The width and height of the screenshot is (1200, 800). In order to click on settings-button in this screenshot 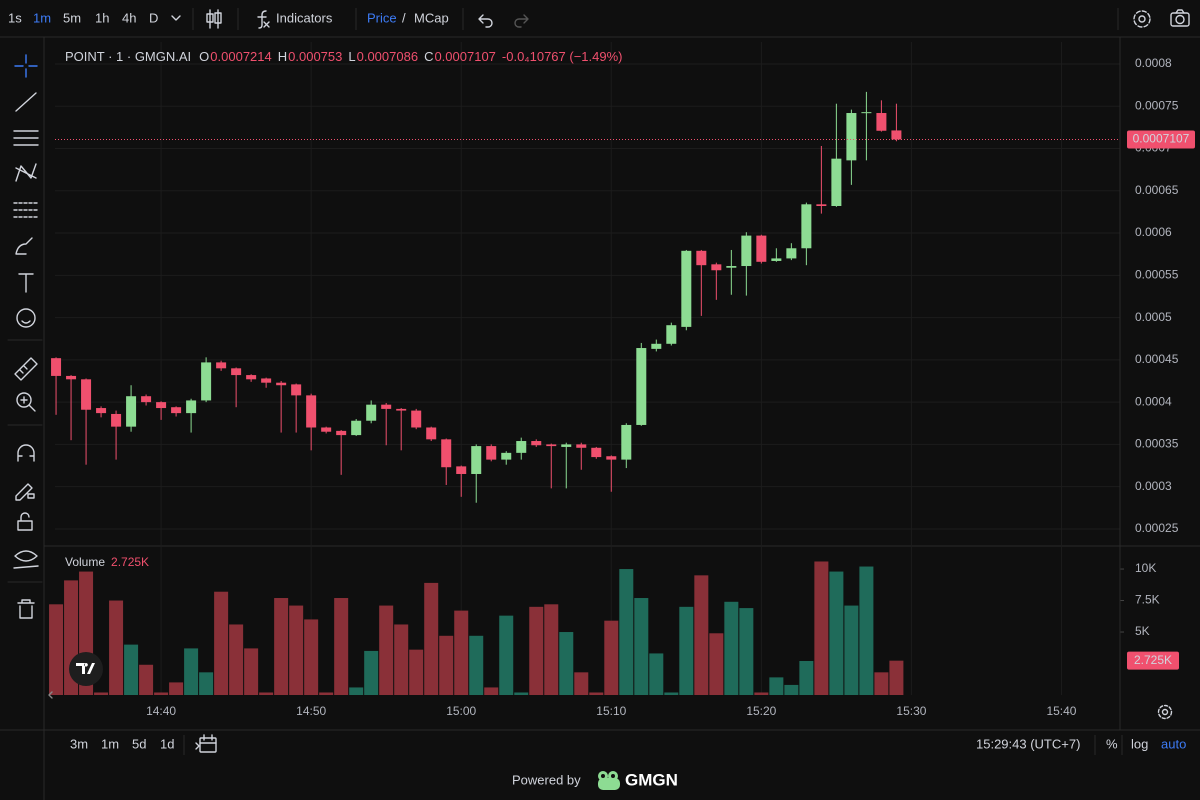, I will do `click(1142, 19)`.